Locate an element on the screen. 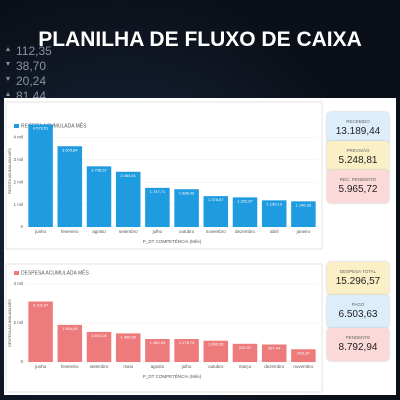 Image resolution: width=400 pixels, height=400 pixels. legend-label: RECEITA ACUMULADA MÊS is located at coordinates (54, 125).